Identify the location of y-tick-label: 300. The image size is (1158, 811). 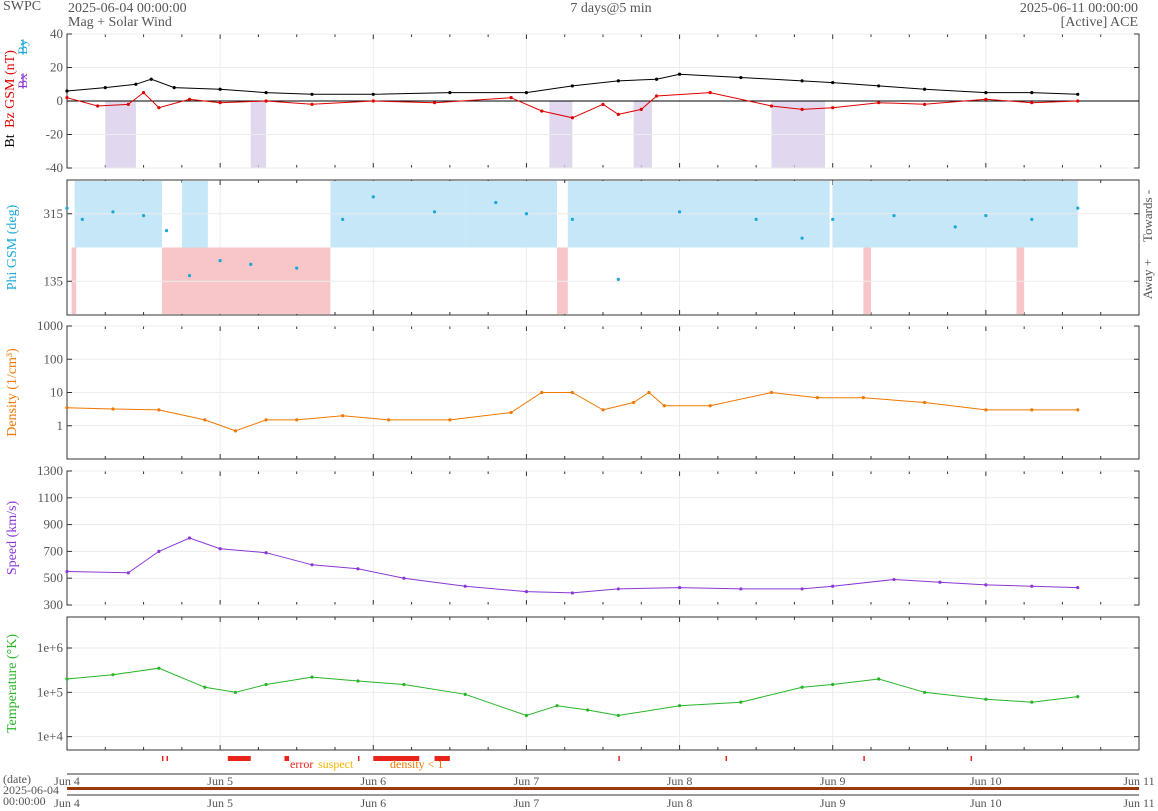
(54, 604).